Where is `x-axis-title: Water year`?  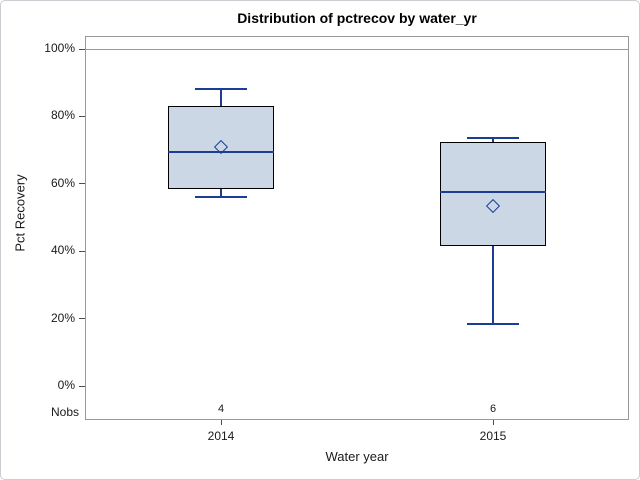
x-axis-title: Water year is located at coordinates (357, 456).